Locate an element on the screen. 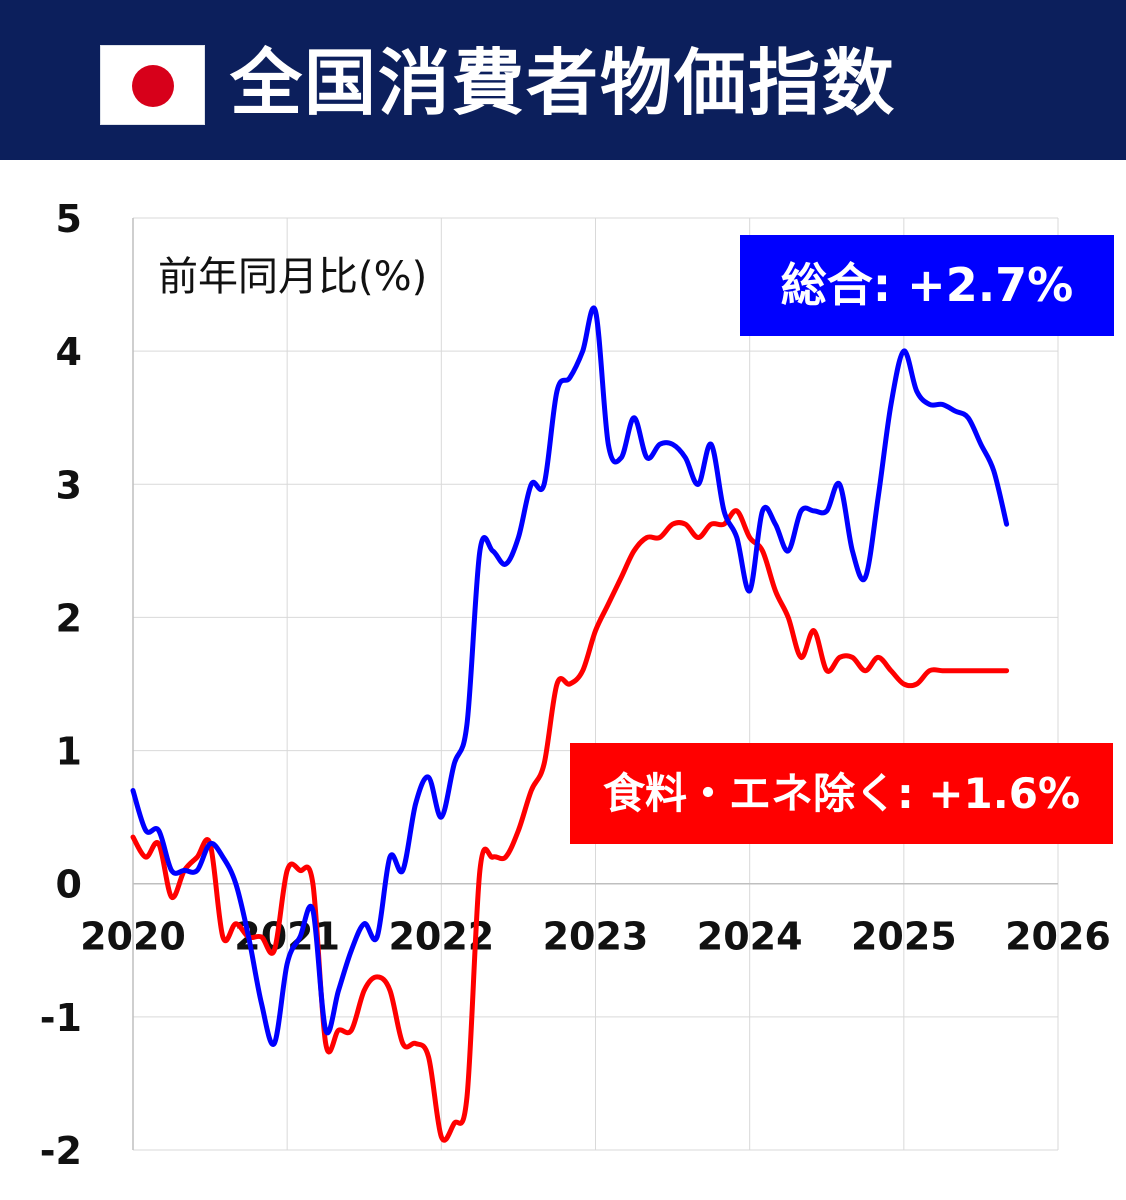 The height and width of the screenshot is (1200, 1126). page-title: 全国消費者物価指数 is located at coordinates (563, 83).